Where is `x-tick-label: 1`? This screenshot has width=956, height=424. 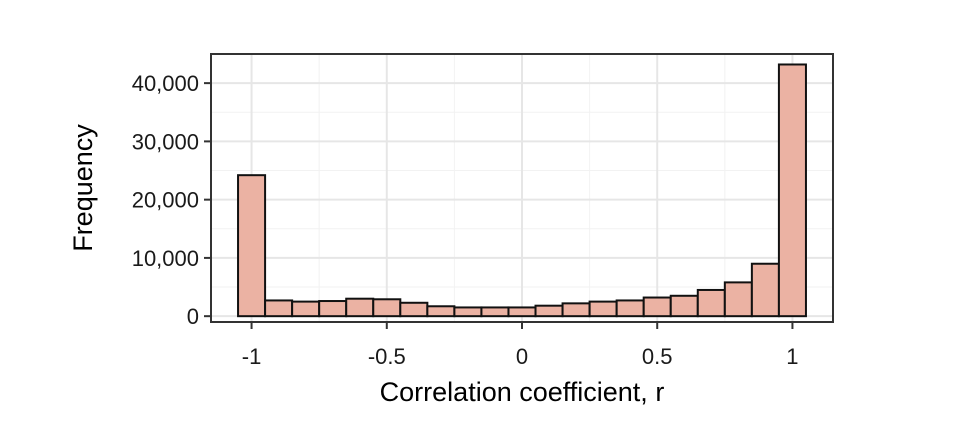
x-tick-label: 1 is located at coordinates (792, 356).